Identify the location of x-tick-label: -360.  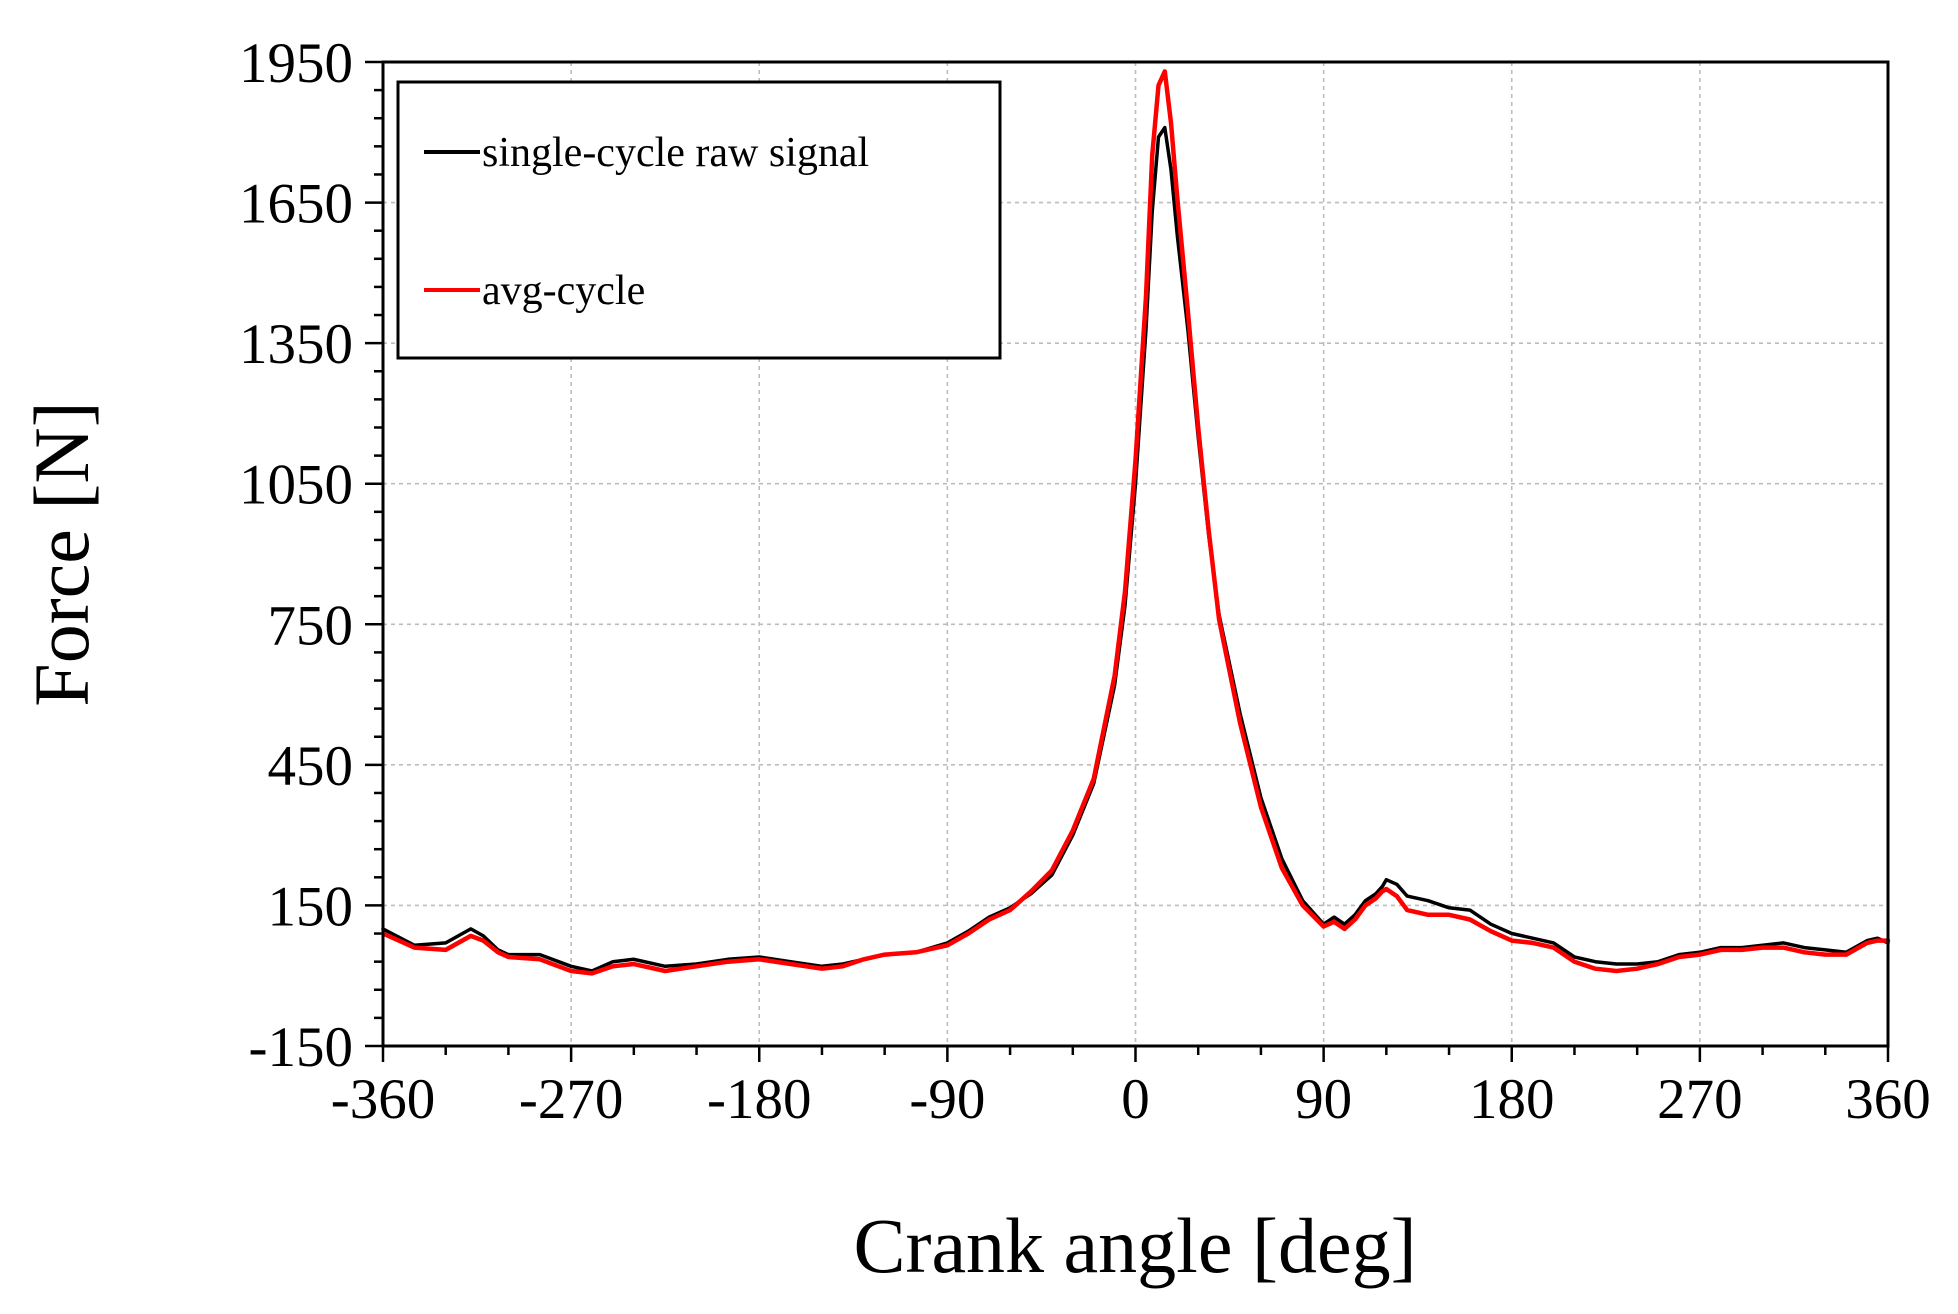
(383, 1099).